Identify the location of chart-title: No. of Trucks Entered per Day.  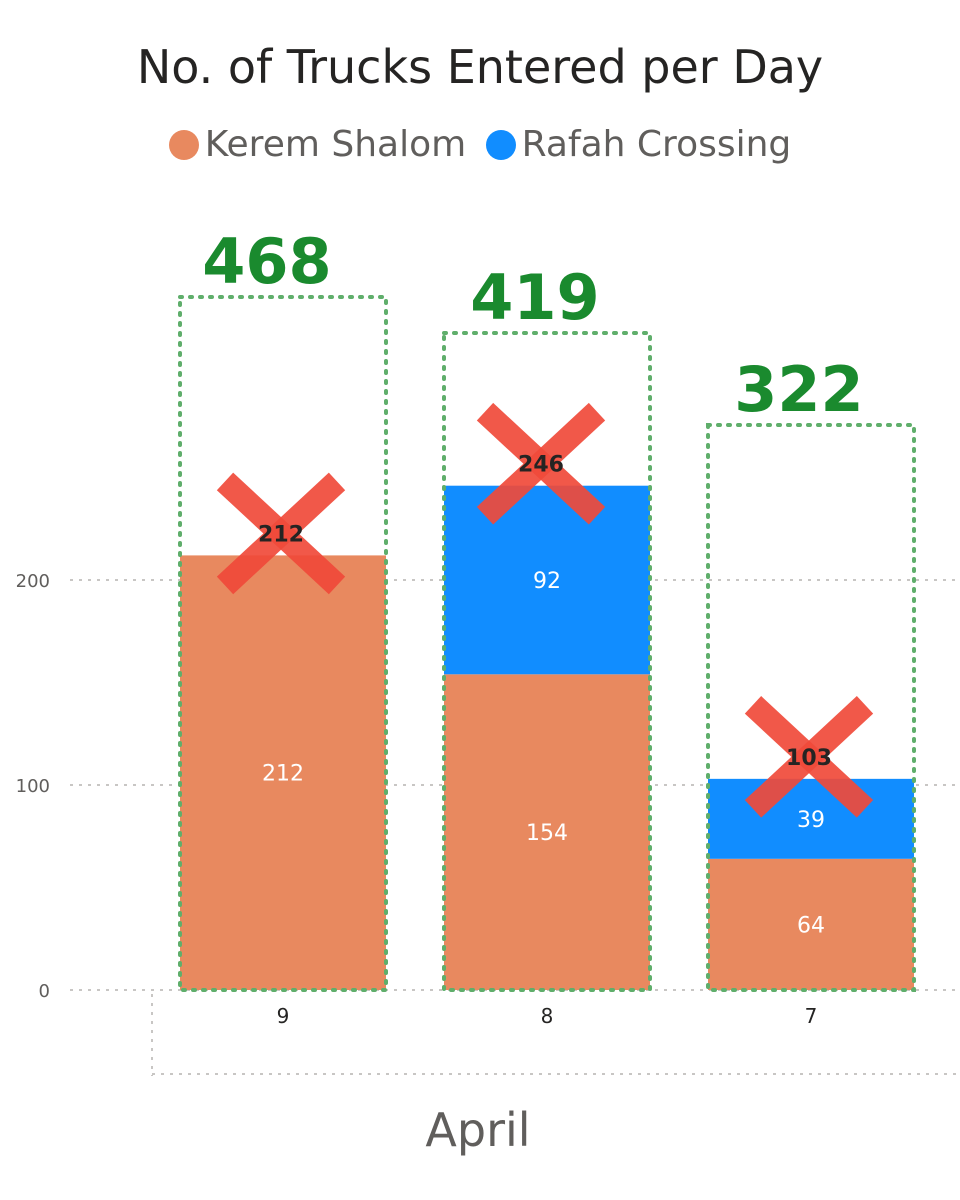
(480, 67).